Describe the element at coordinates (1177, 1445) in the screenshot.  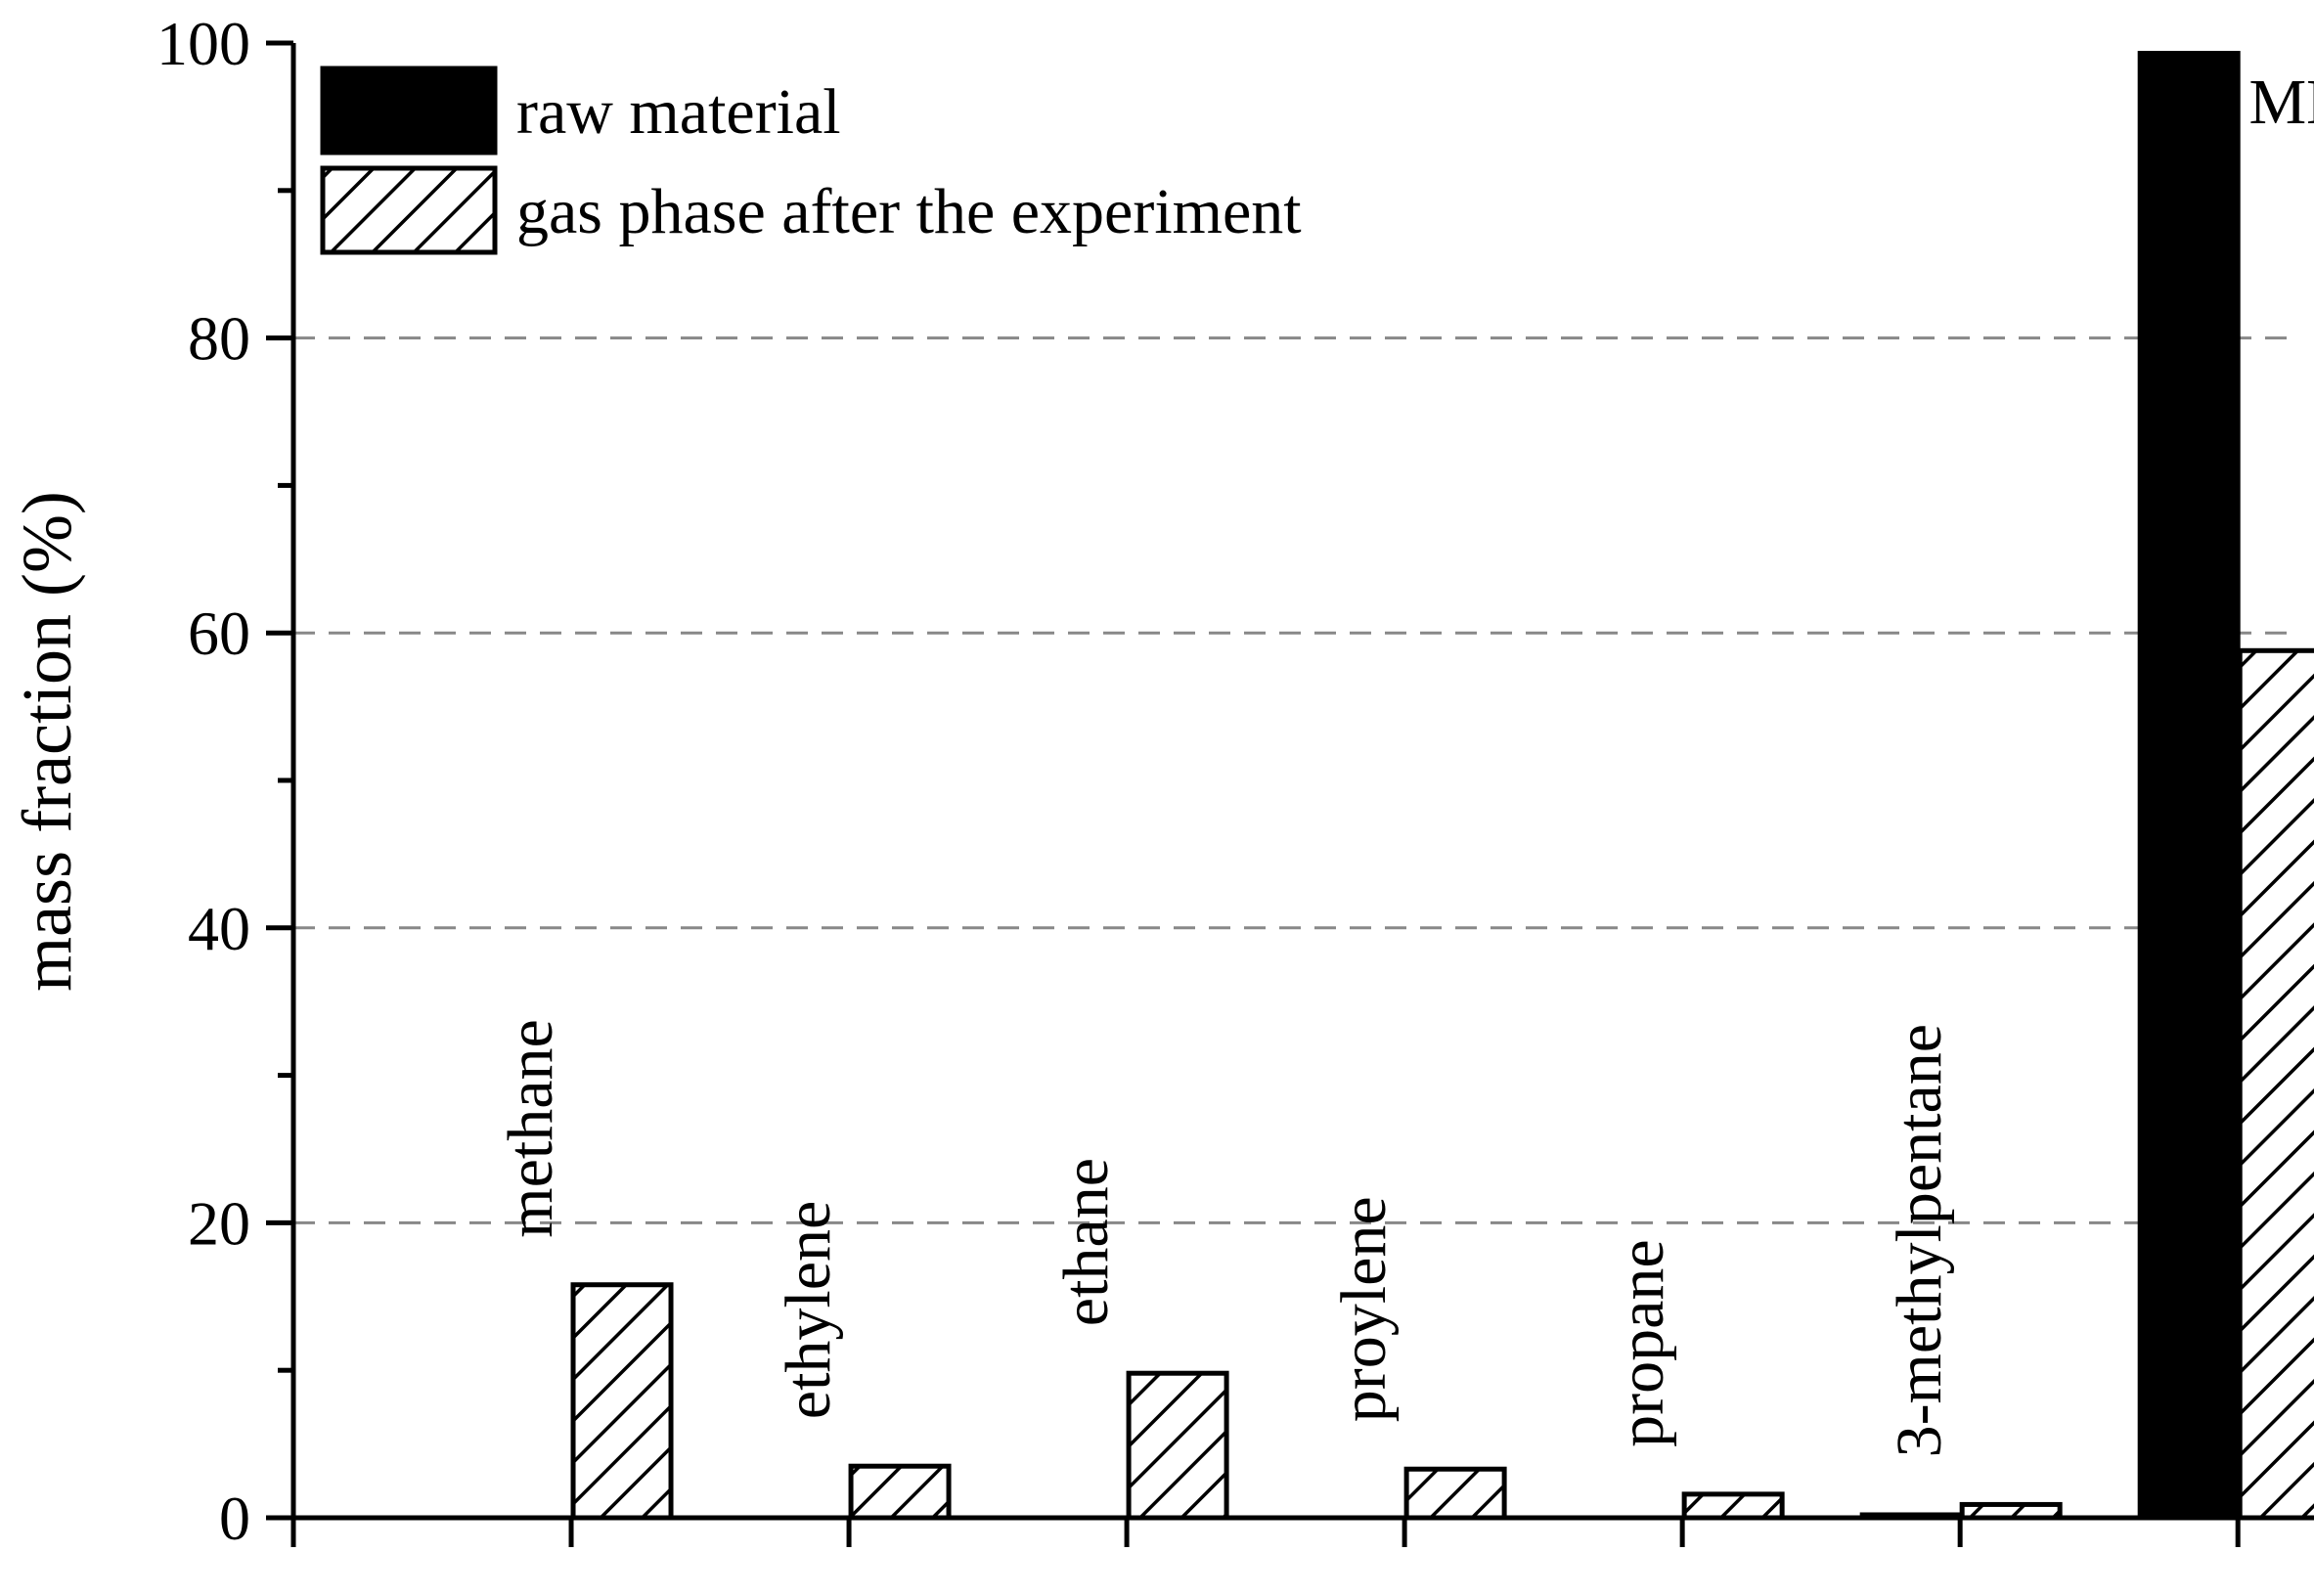
I see `bar-gas-phase-ethane` at that location.